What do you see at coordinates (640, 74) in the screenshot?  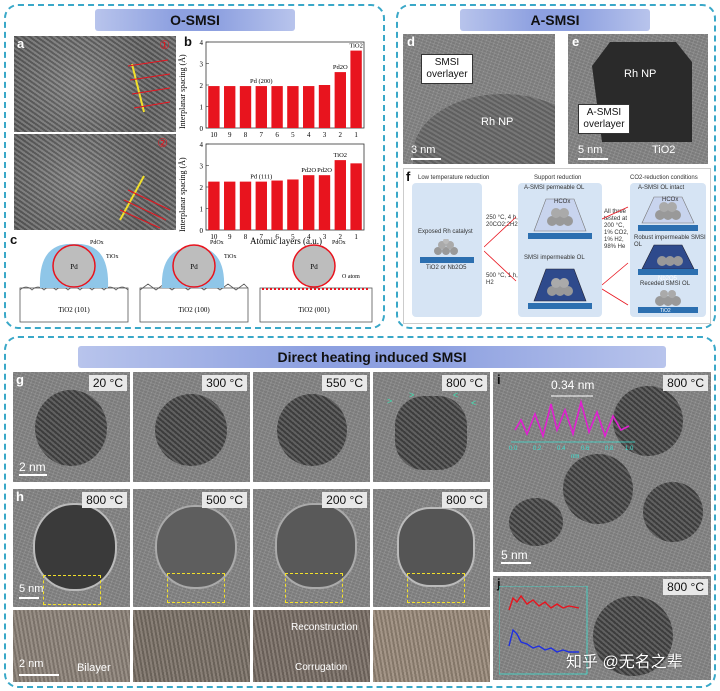 I see `panel-e-np-label: Rh NP` at bounding box center [640, 74].